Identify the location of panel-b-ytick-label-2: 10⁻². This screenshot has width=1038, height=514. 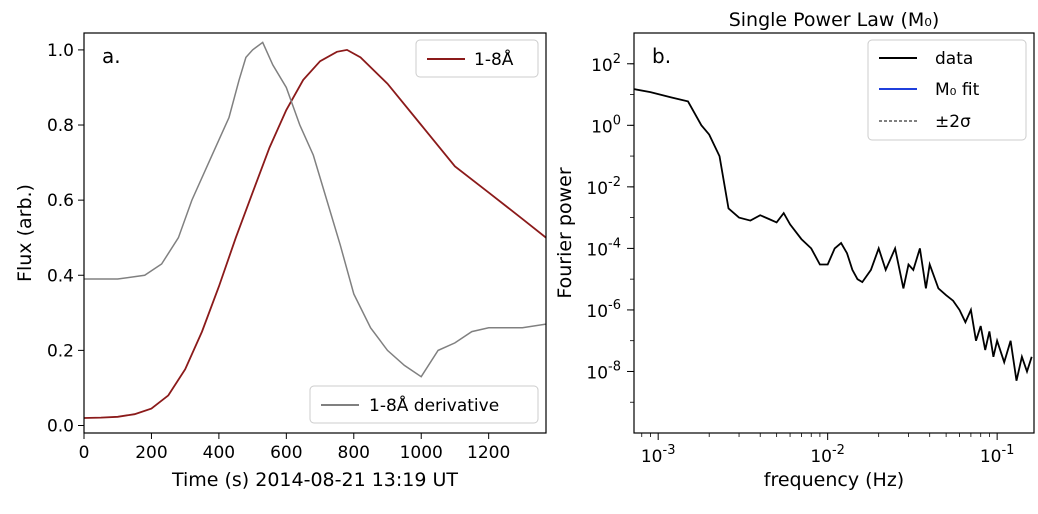
(603, 187).